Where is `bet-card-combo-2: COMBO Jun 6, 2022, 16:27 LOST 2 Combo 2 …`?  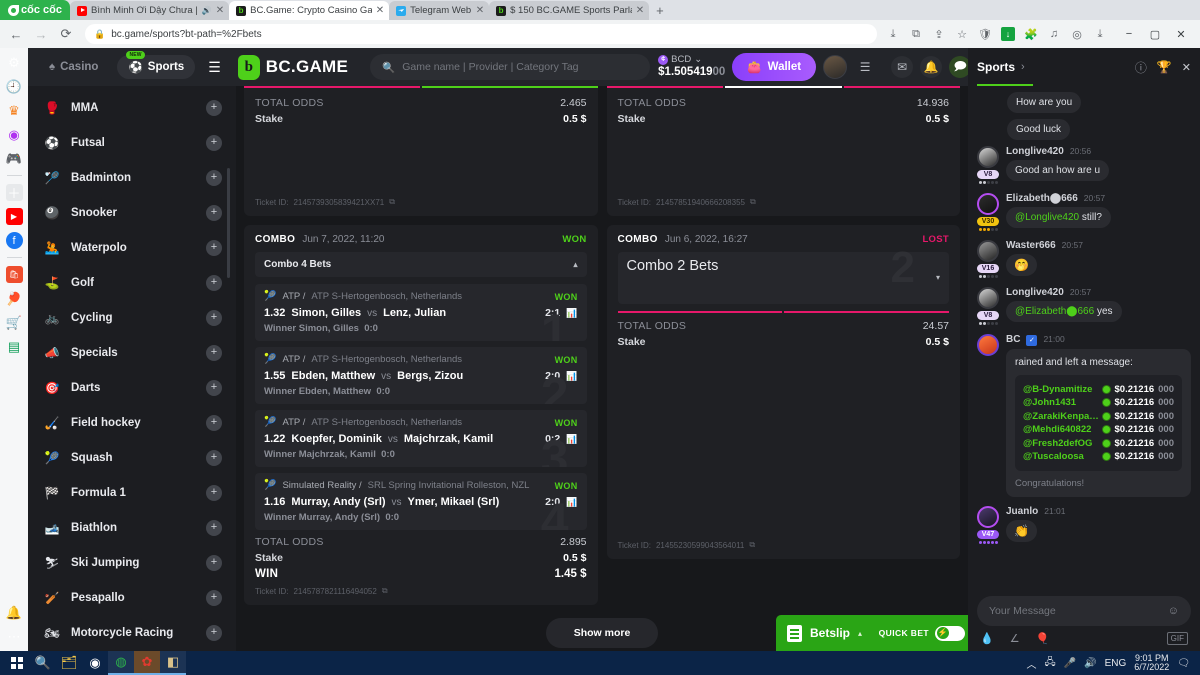 bet-card-combo-2: COMBO Jun 6, 2022, 16:27 LOST 2 Combo 2 … is located at coordinates (783, 392).